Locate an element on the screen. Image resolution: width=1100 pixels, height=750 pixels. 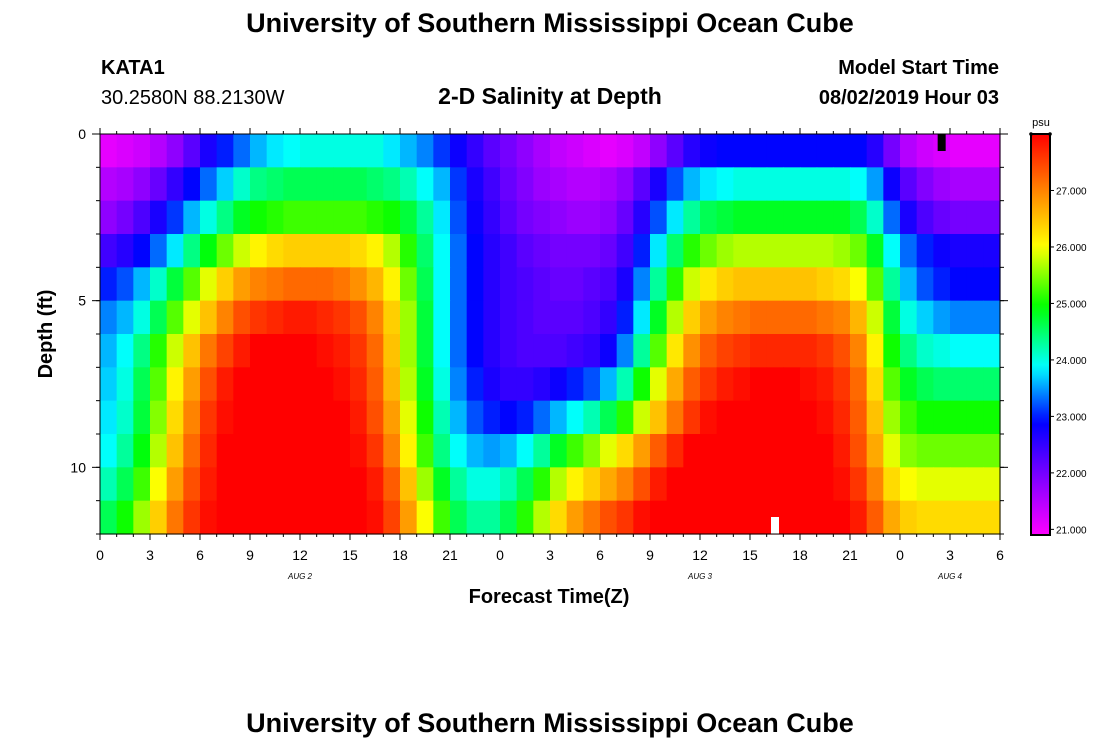
x-axis-label: Forecast Time(Z) is located at coordinates (549, 597).